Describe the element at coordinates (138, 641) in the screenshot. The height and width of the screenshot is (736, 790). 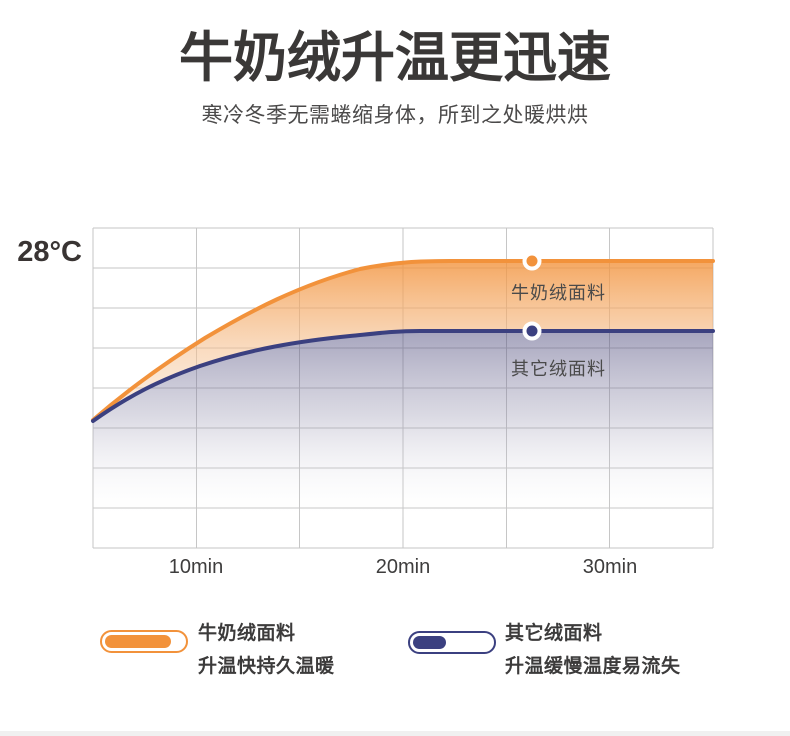
I see `legend-milk-swatch-fill` at that location.